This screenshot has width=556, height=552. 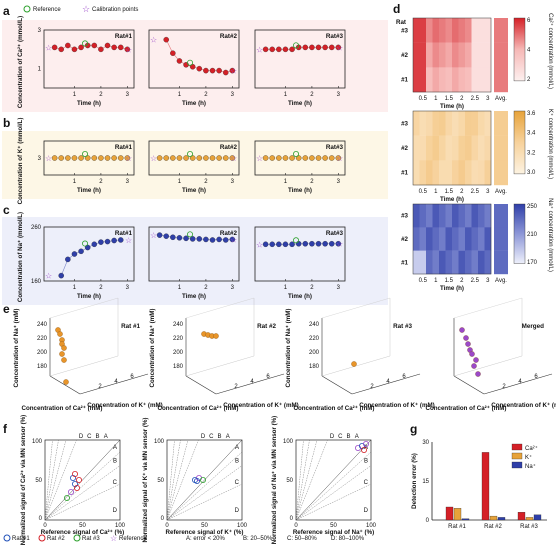 I want to click on g-category: Rat #3, so click(x=529, y=527).